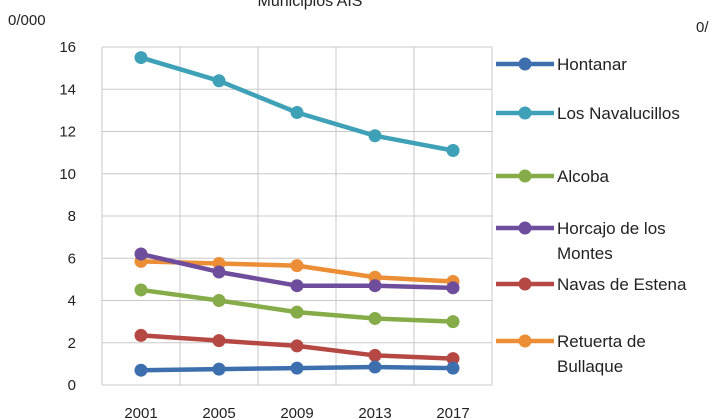 The image size is (717, 420). What do you see at coordinates (601, 341) in the screenshot?
I see `legend-label: Retuerta de` at bounding box center [601, 341].